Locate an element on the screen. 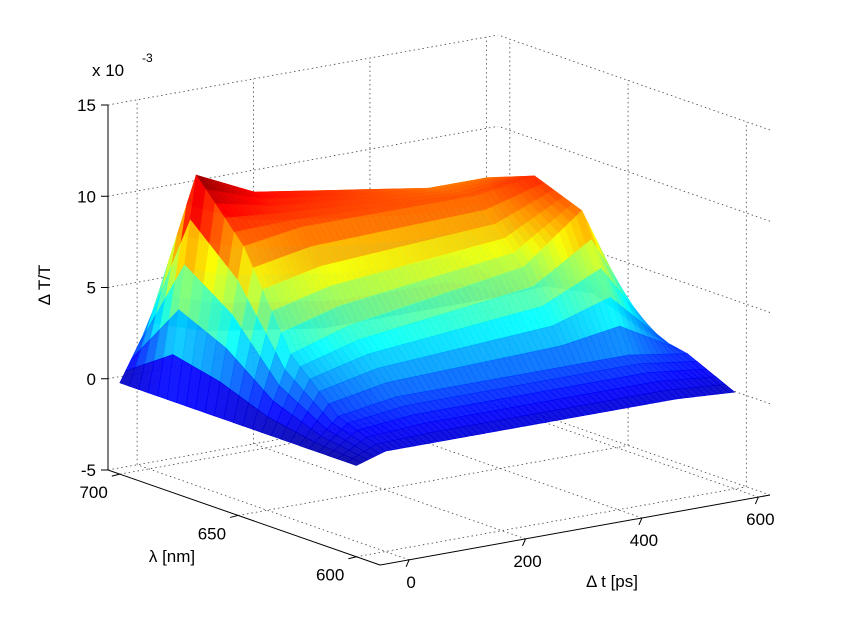  x-axis-line is located at coordinates (575, 530).